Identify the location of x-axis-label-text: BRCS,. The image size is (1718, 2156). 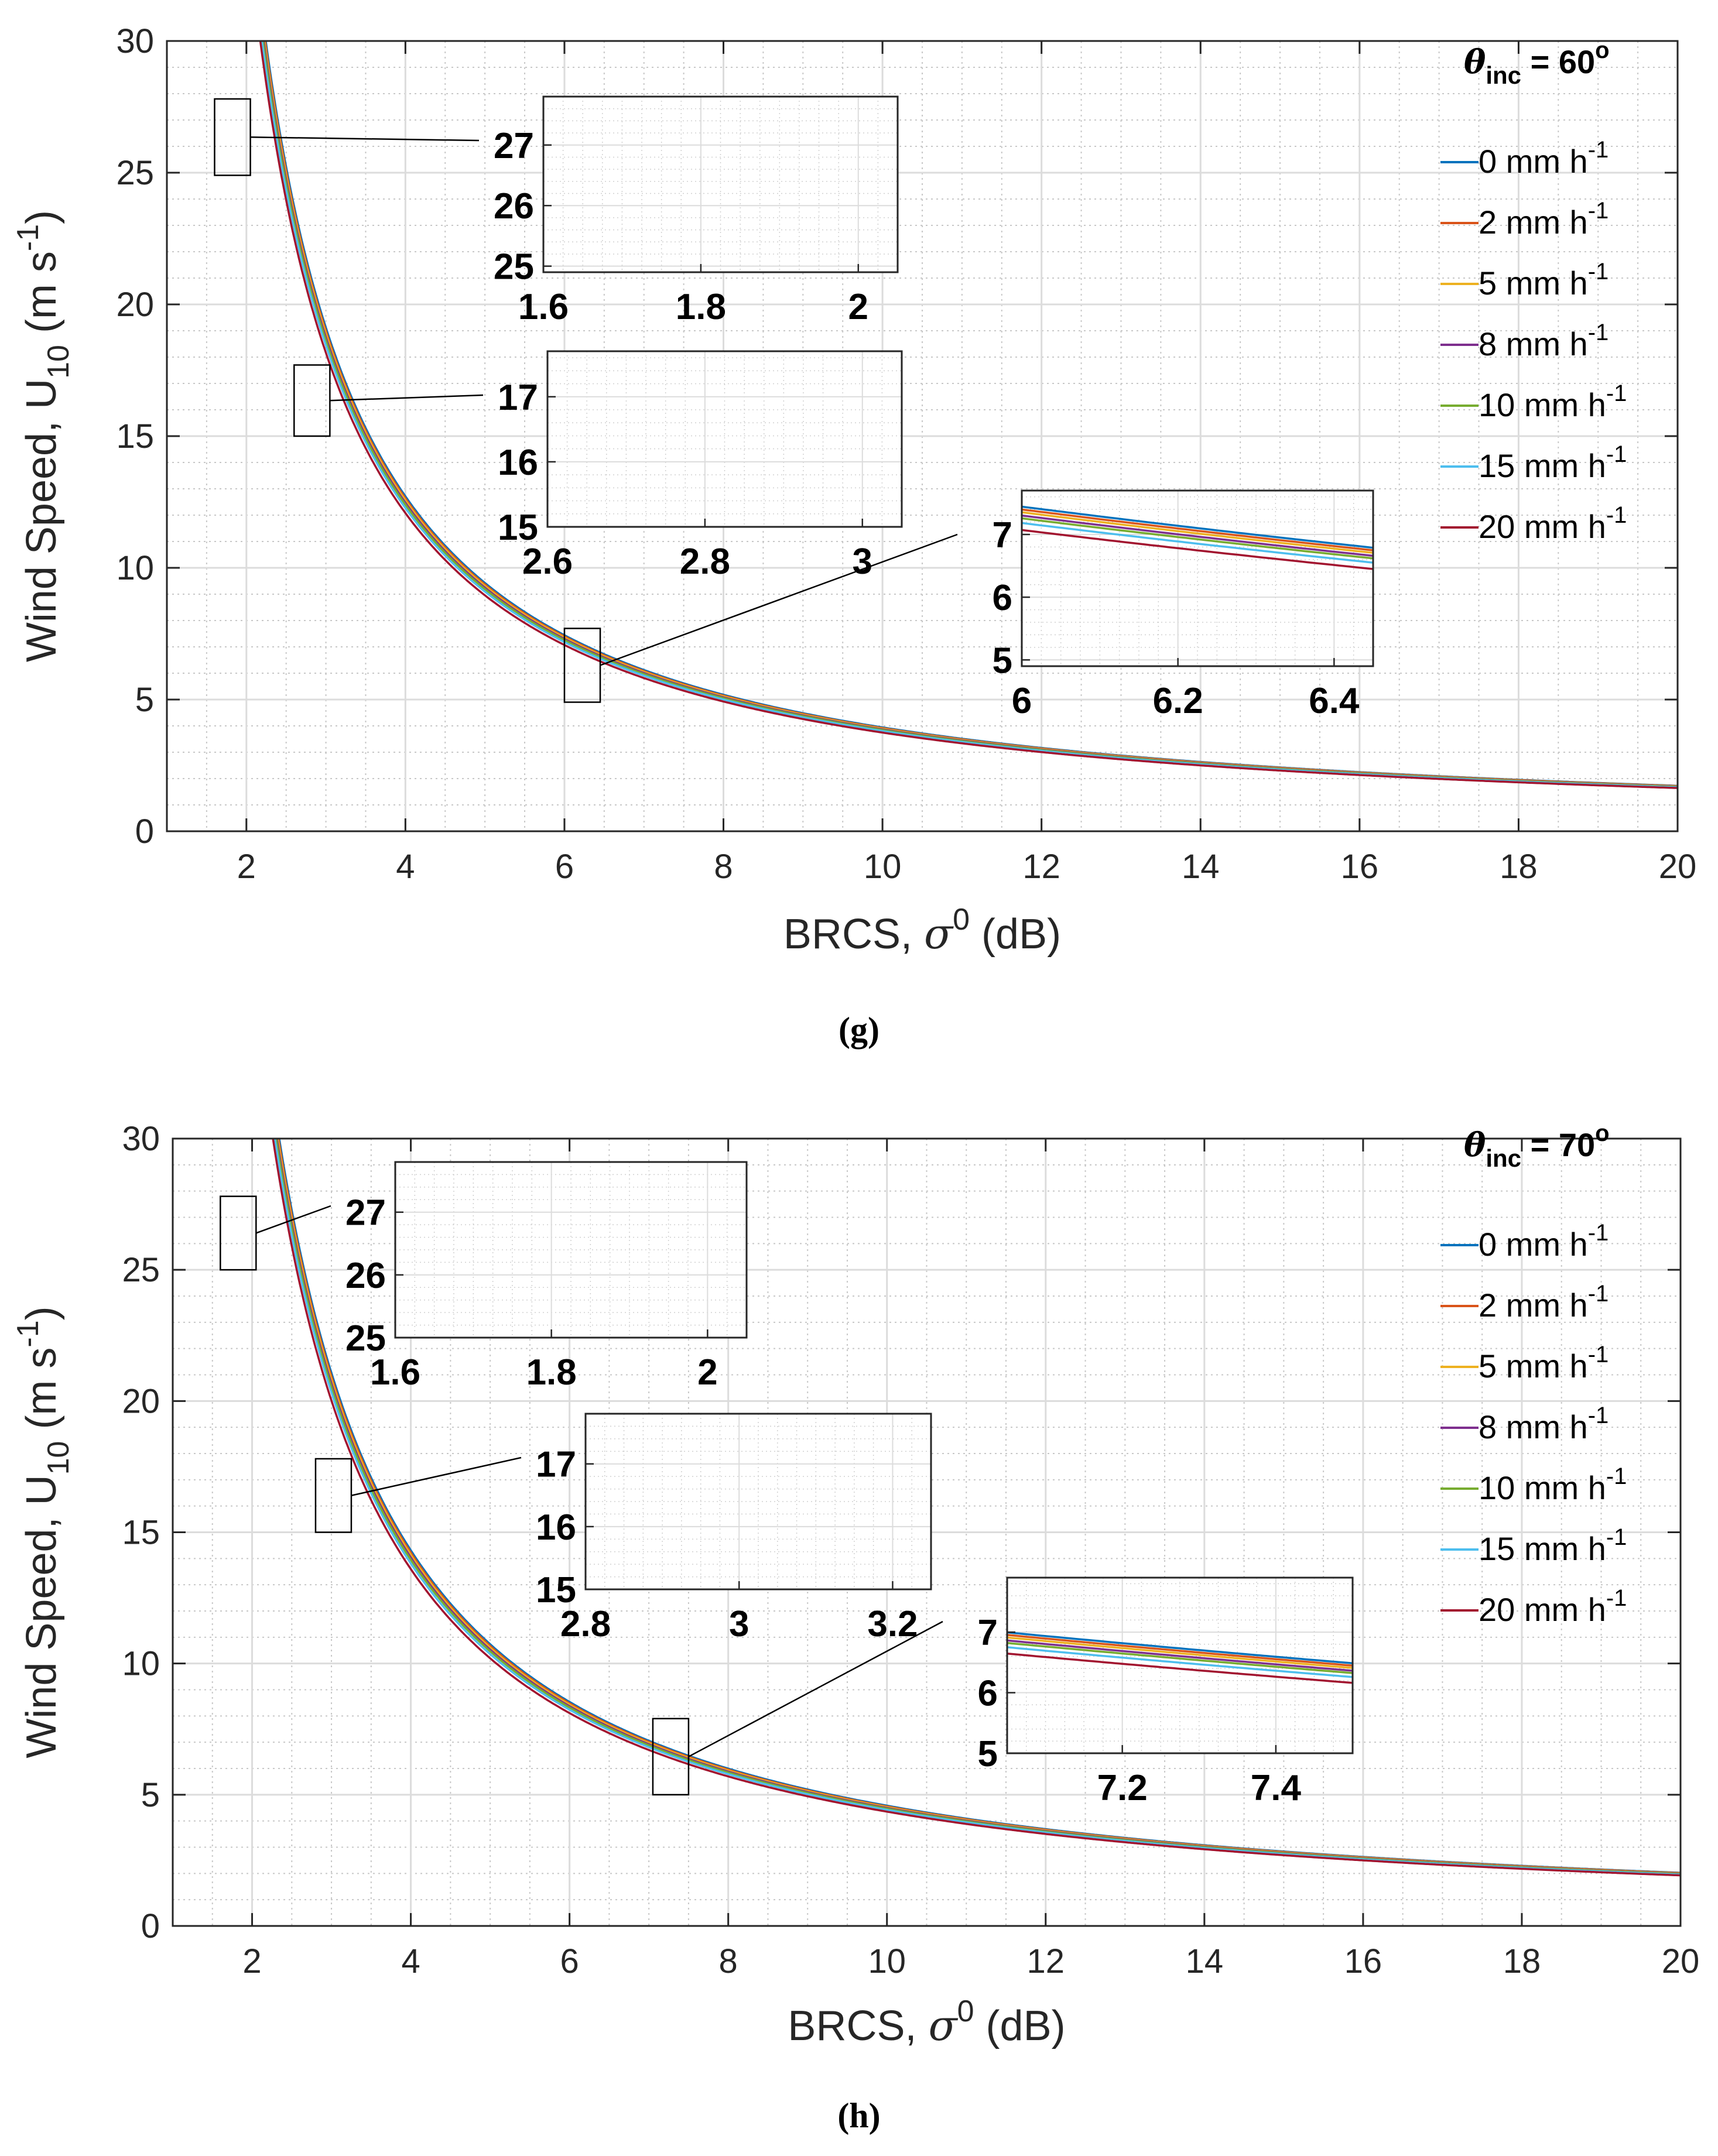
(853, 935).